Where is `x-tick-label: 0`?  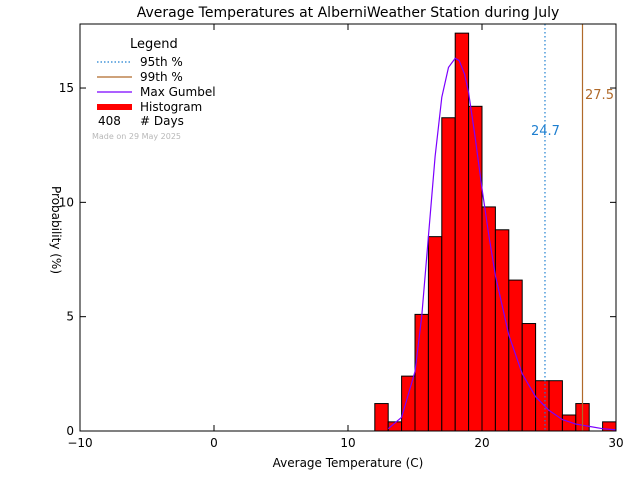 x-tick-label: 0 is located at coordinates (214, 443).